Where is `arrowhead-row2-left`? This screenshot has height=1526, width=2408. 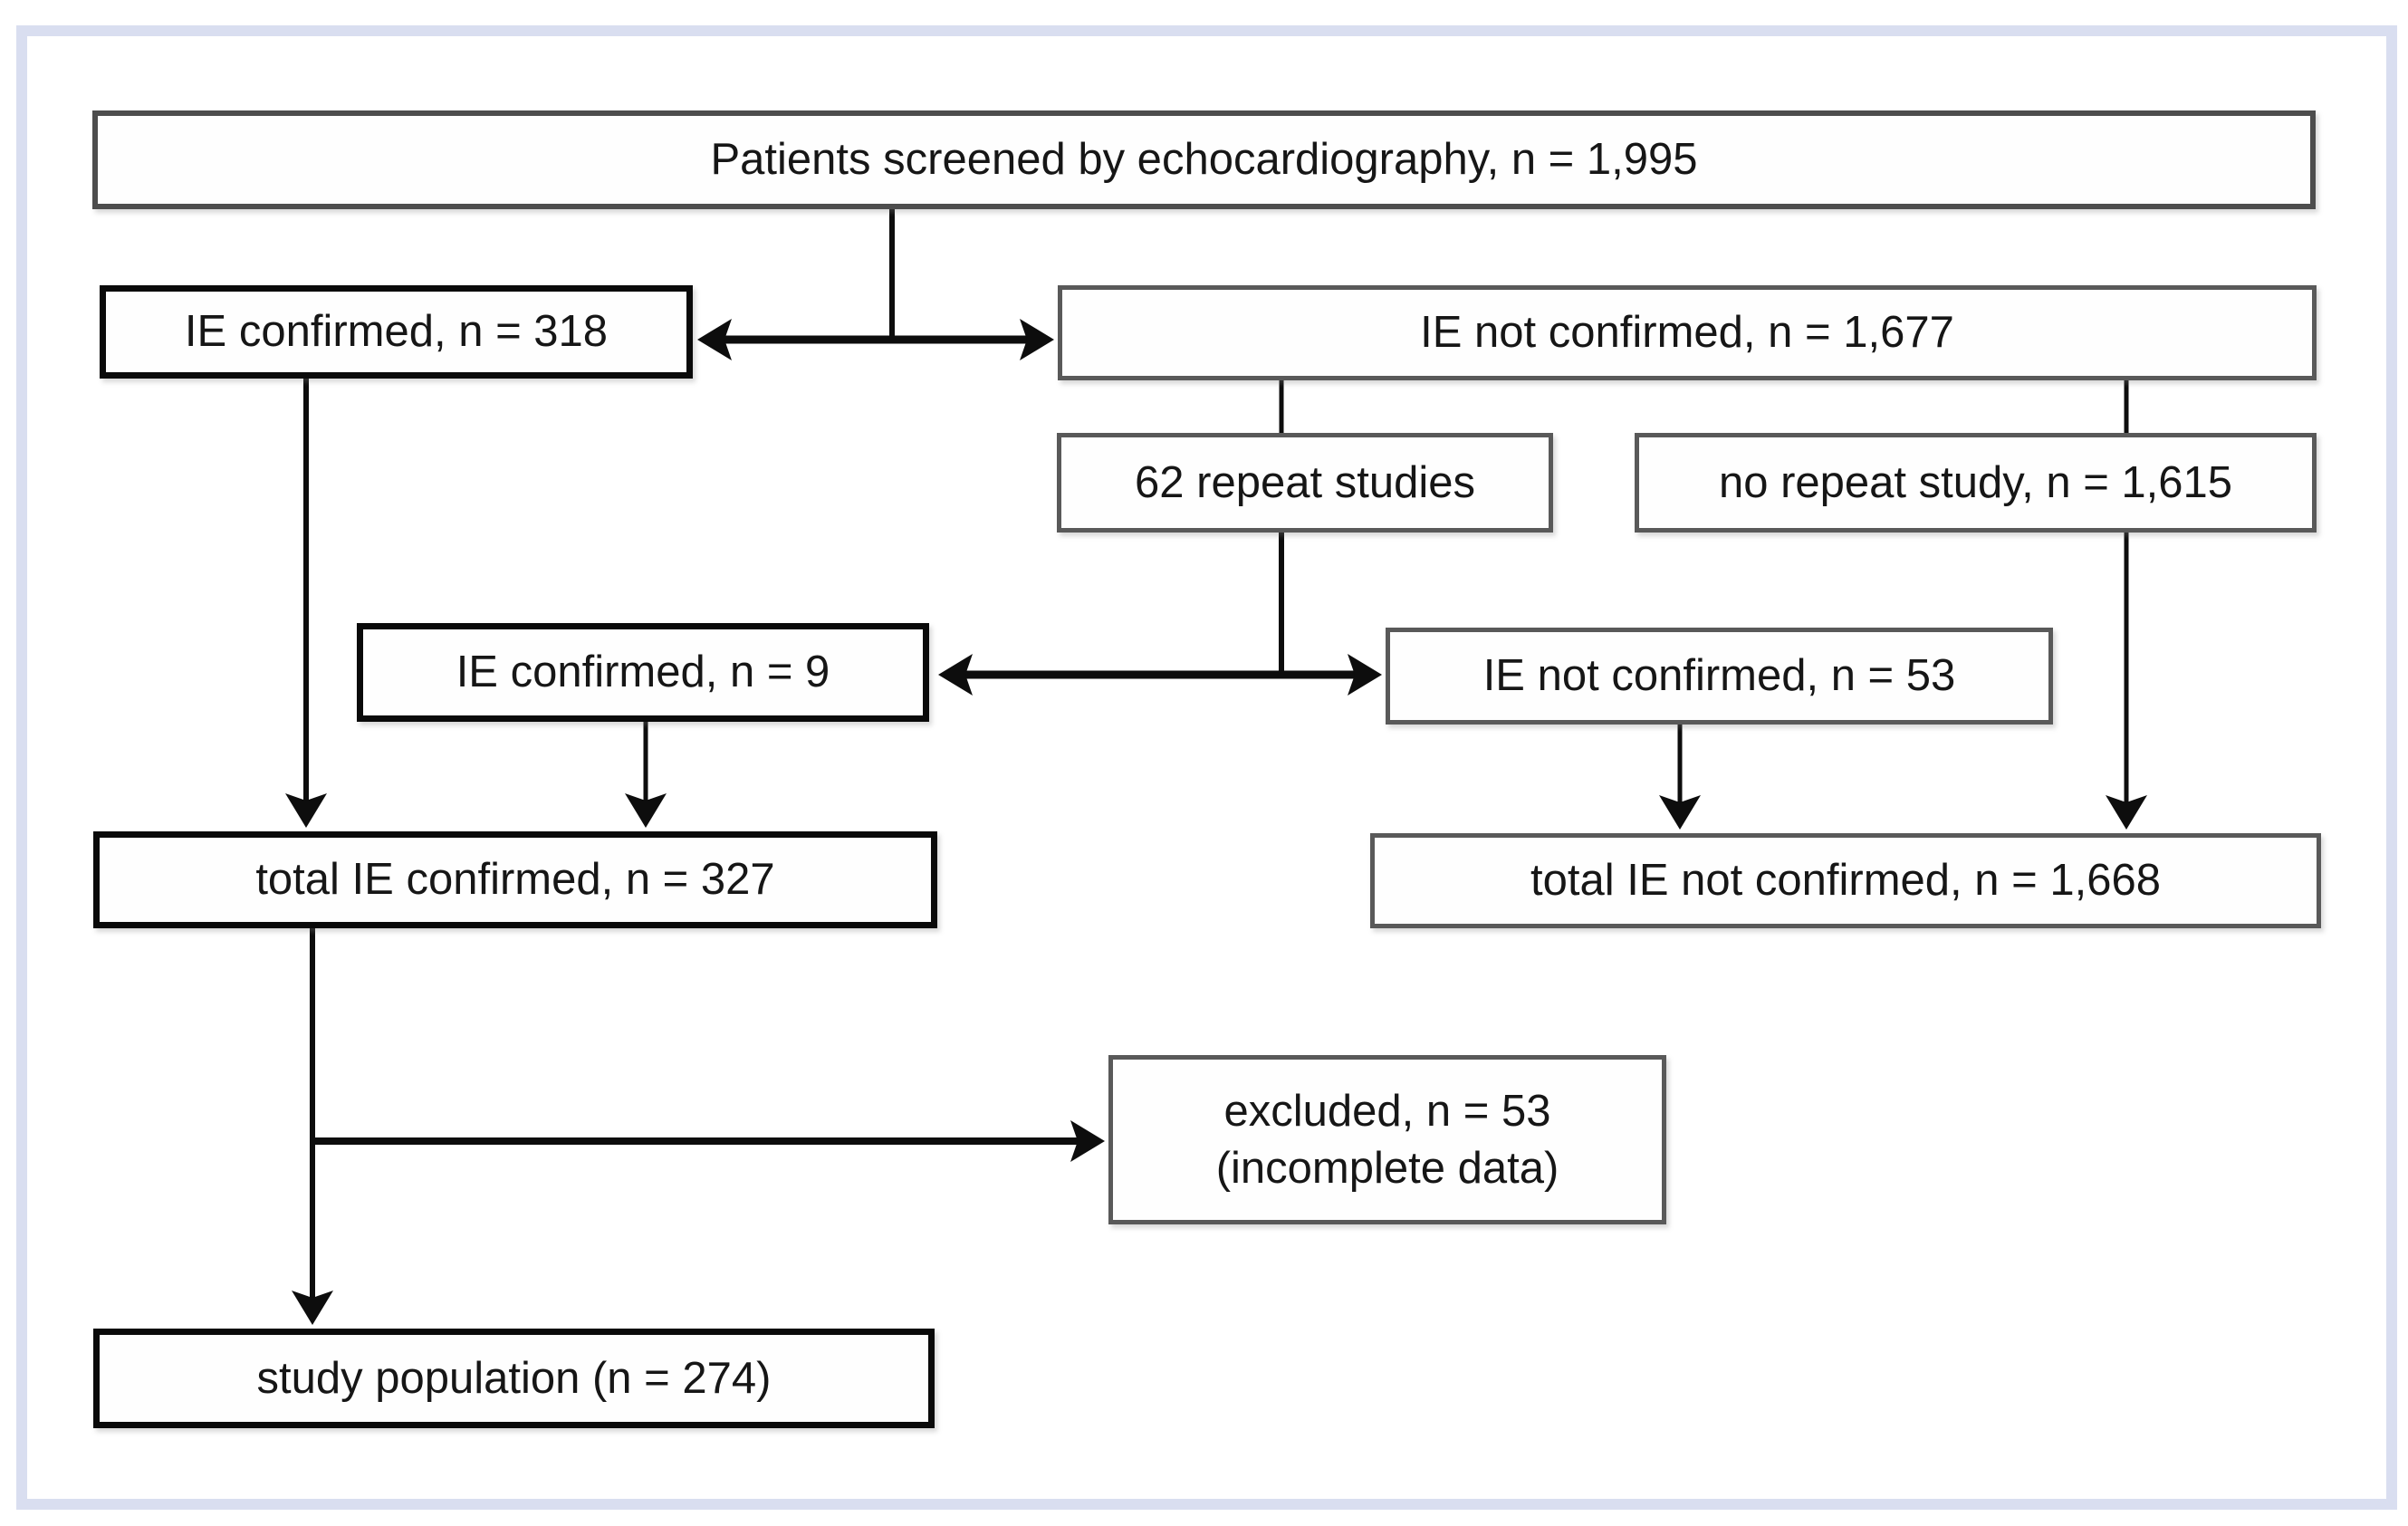
arrowhead-row2-left is located at coordinates (714, 339).